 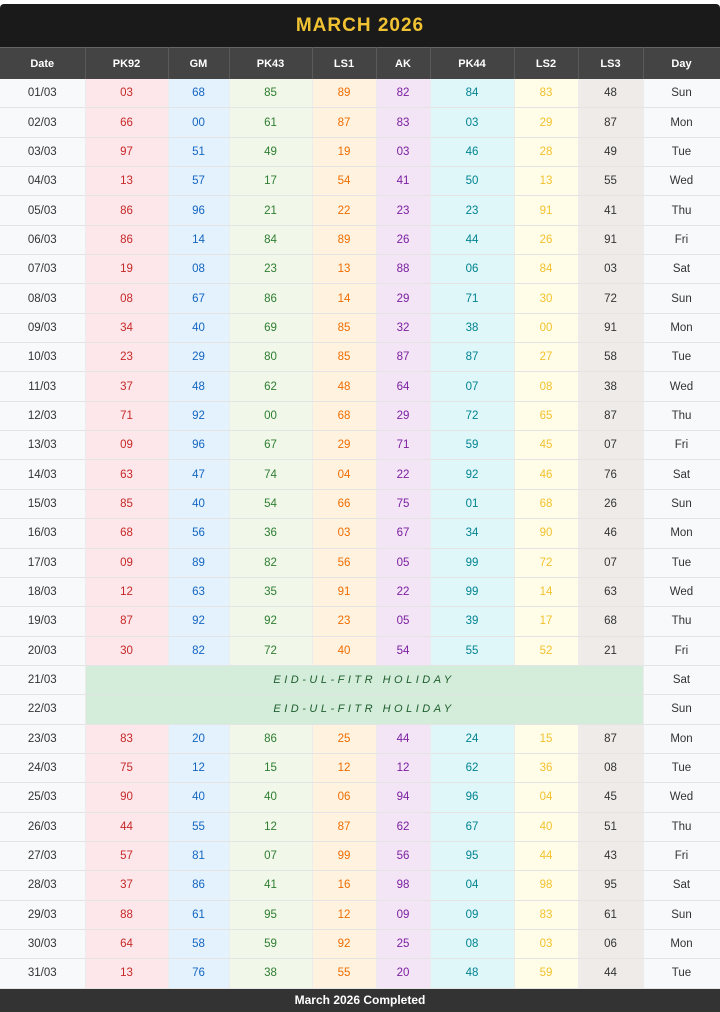 What do you see at coordinates (360, 474) in the screenshot?
I see `table-row: 14/03 63 47 74 04 22 92 46 76 Sat` at bounding box center [360, 474].